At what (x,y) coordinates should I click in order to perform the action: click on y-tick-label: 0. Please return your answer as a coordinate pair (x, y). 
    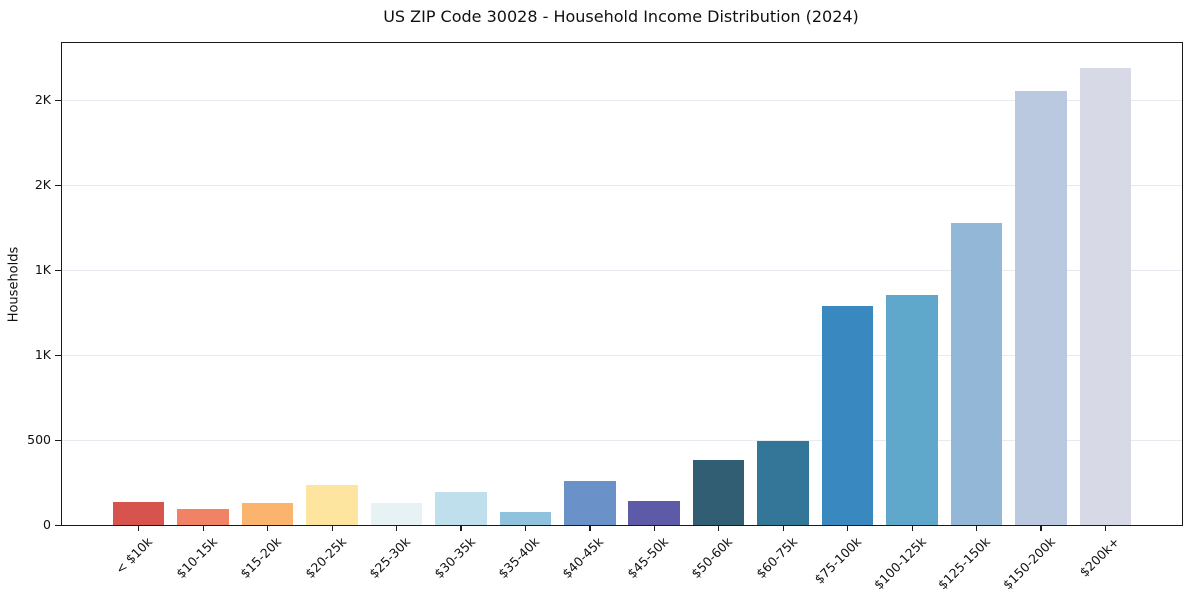
    Looking at the image, I should click on (47, 525).